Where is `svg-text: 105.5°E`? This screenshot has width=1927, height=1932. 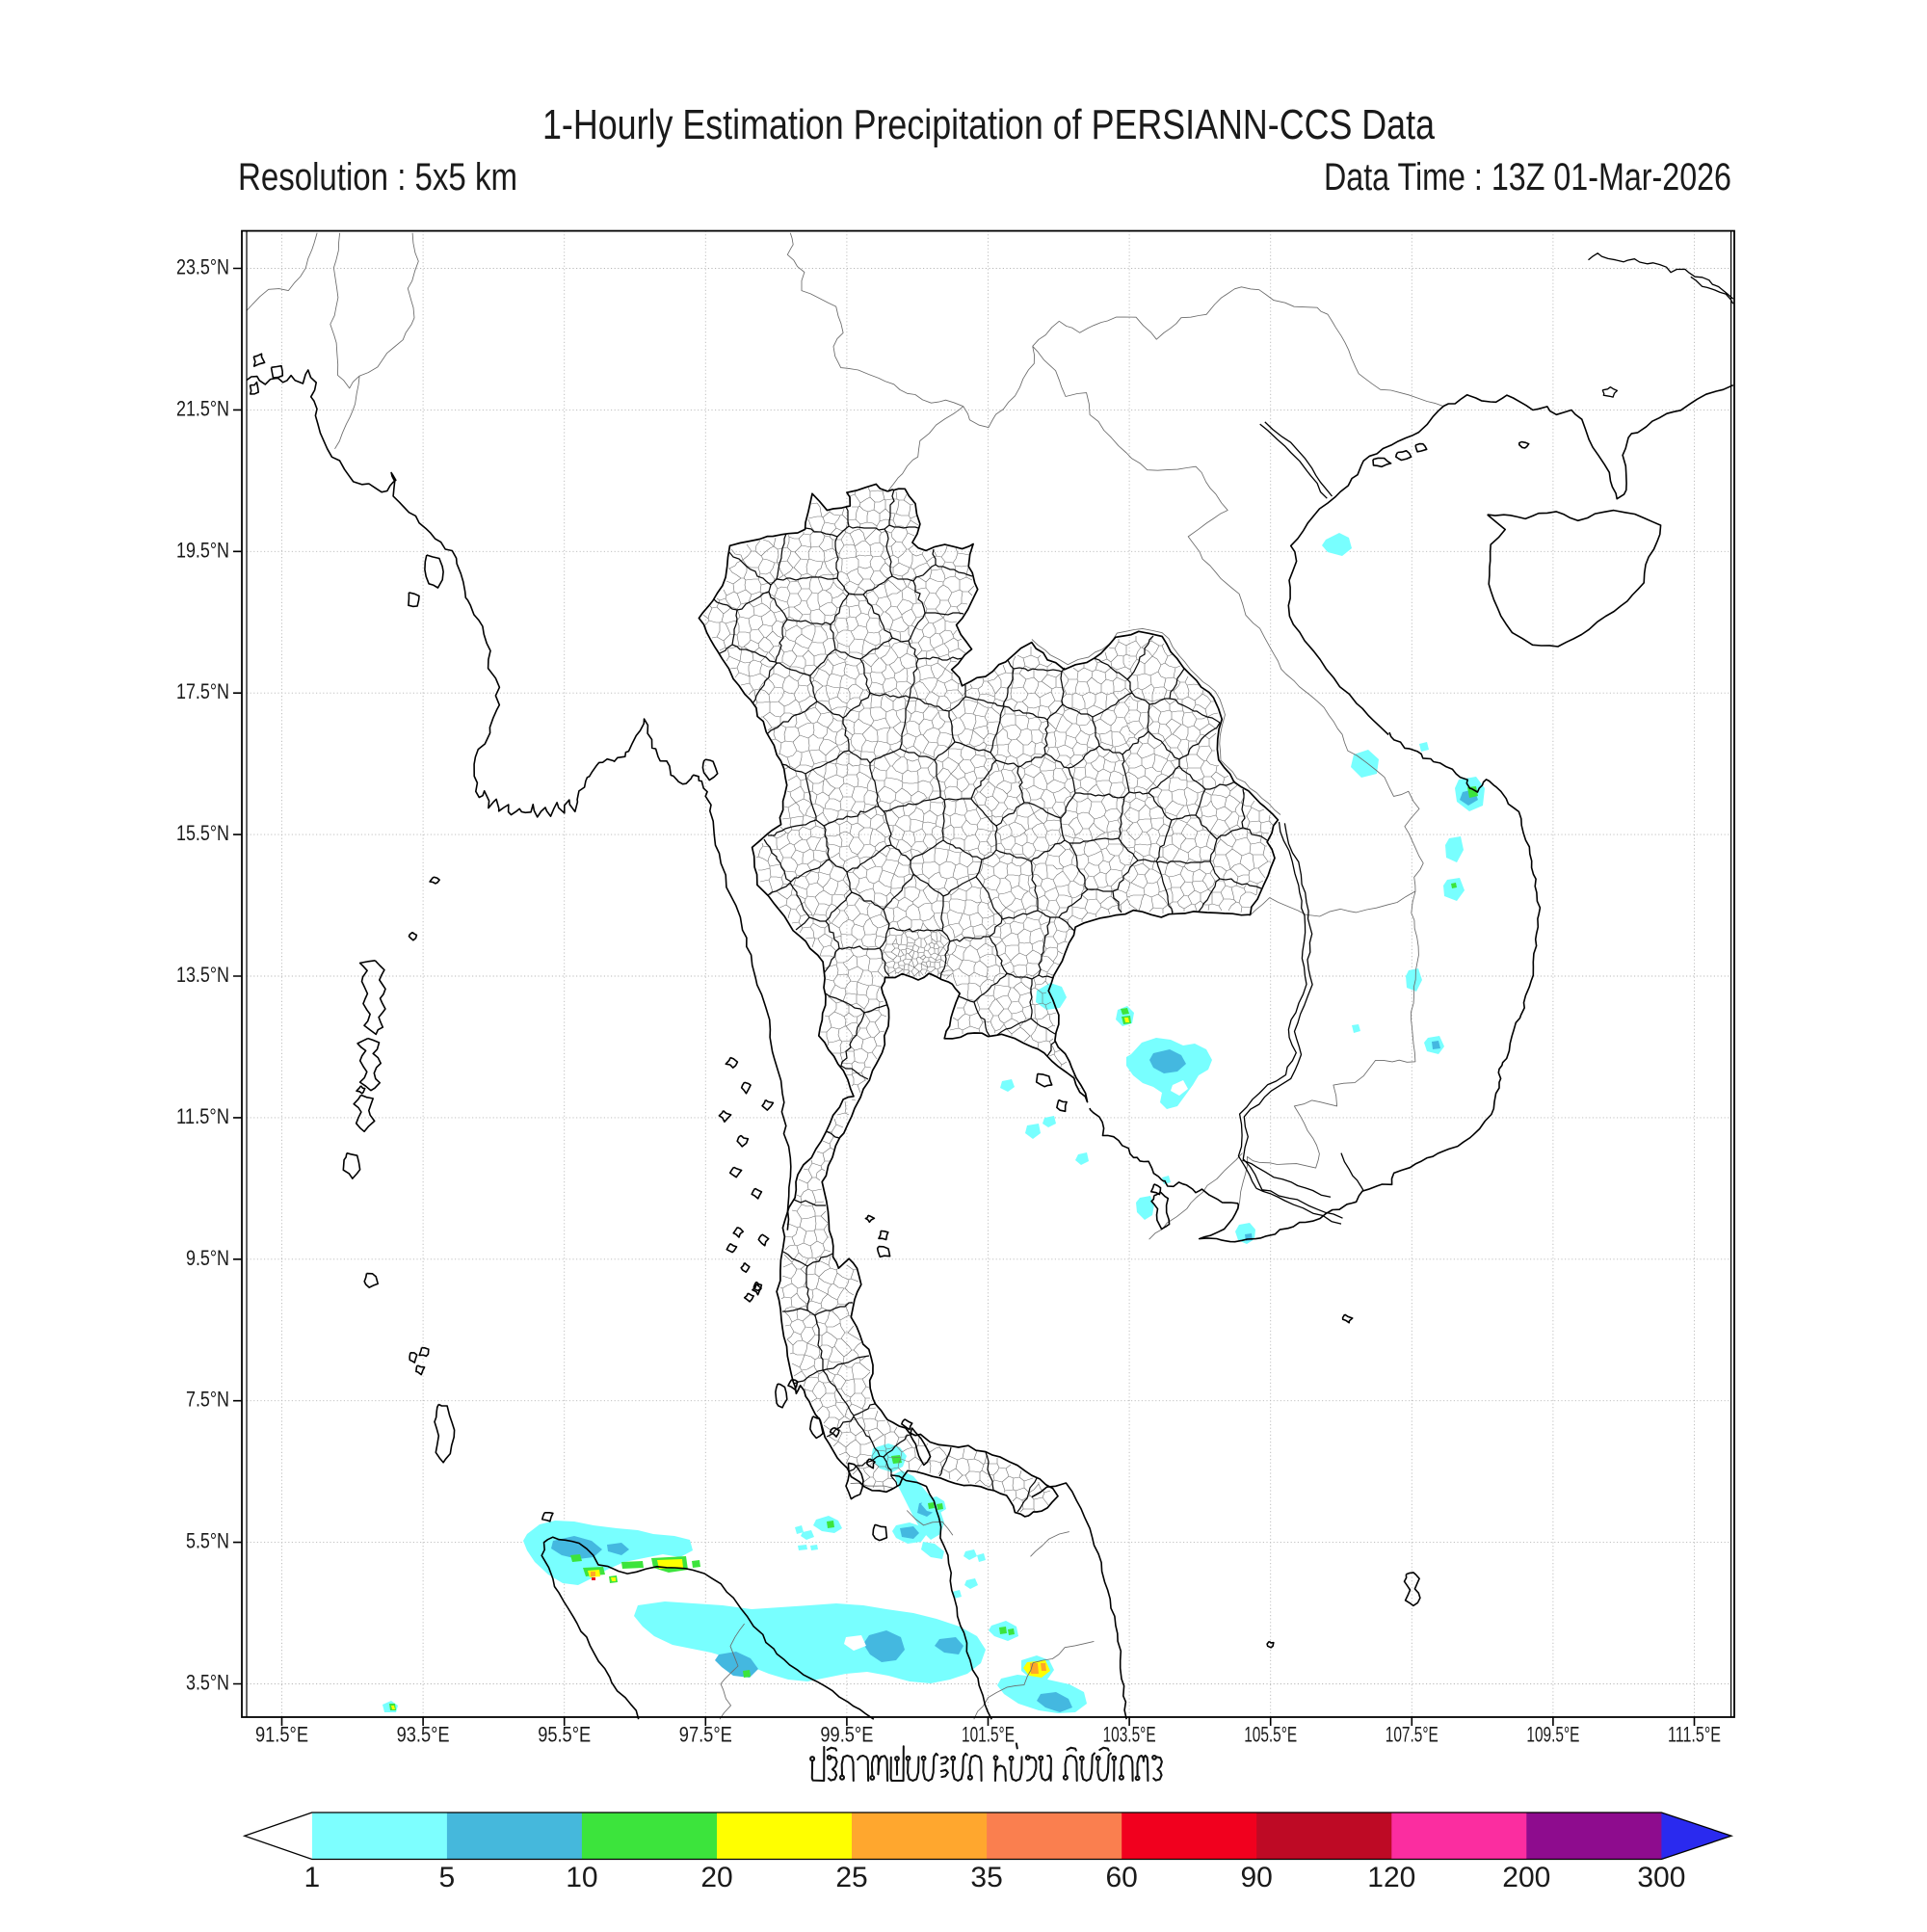 svg-text: 105.5°E is located at coordinates (1270, 1735).